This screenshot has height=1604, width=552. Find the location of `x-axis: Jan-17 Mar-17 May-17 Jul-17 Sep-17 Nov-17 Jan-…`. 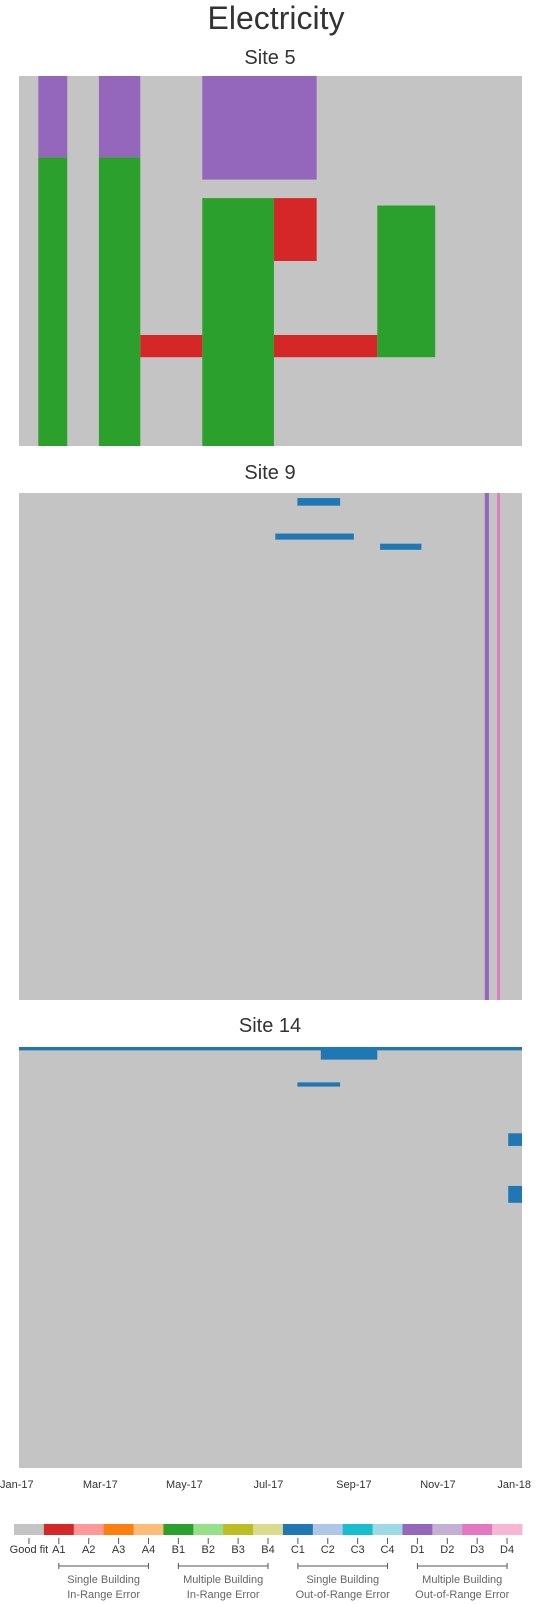

x-axis: Jan-17 Mar-17 May-17 Jul-17 Sep-17 Nov-17 Jan-… is located at coordinates (265, 1485).